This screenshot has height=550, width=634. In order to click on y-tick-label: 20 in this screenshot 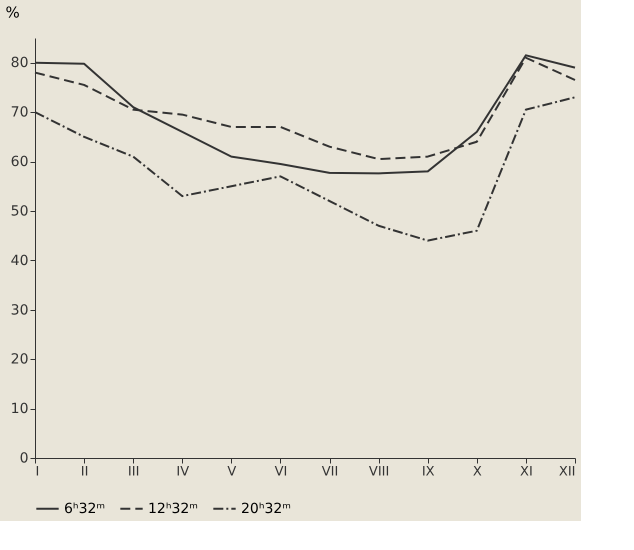, I will do `click(19, 360)`.